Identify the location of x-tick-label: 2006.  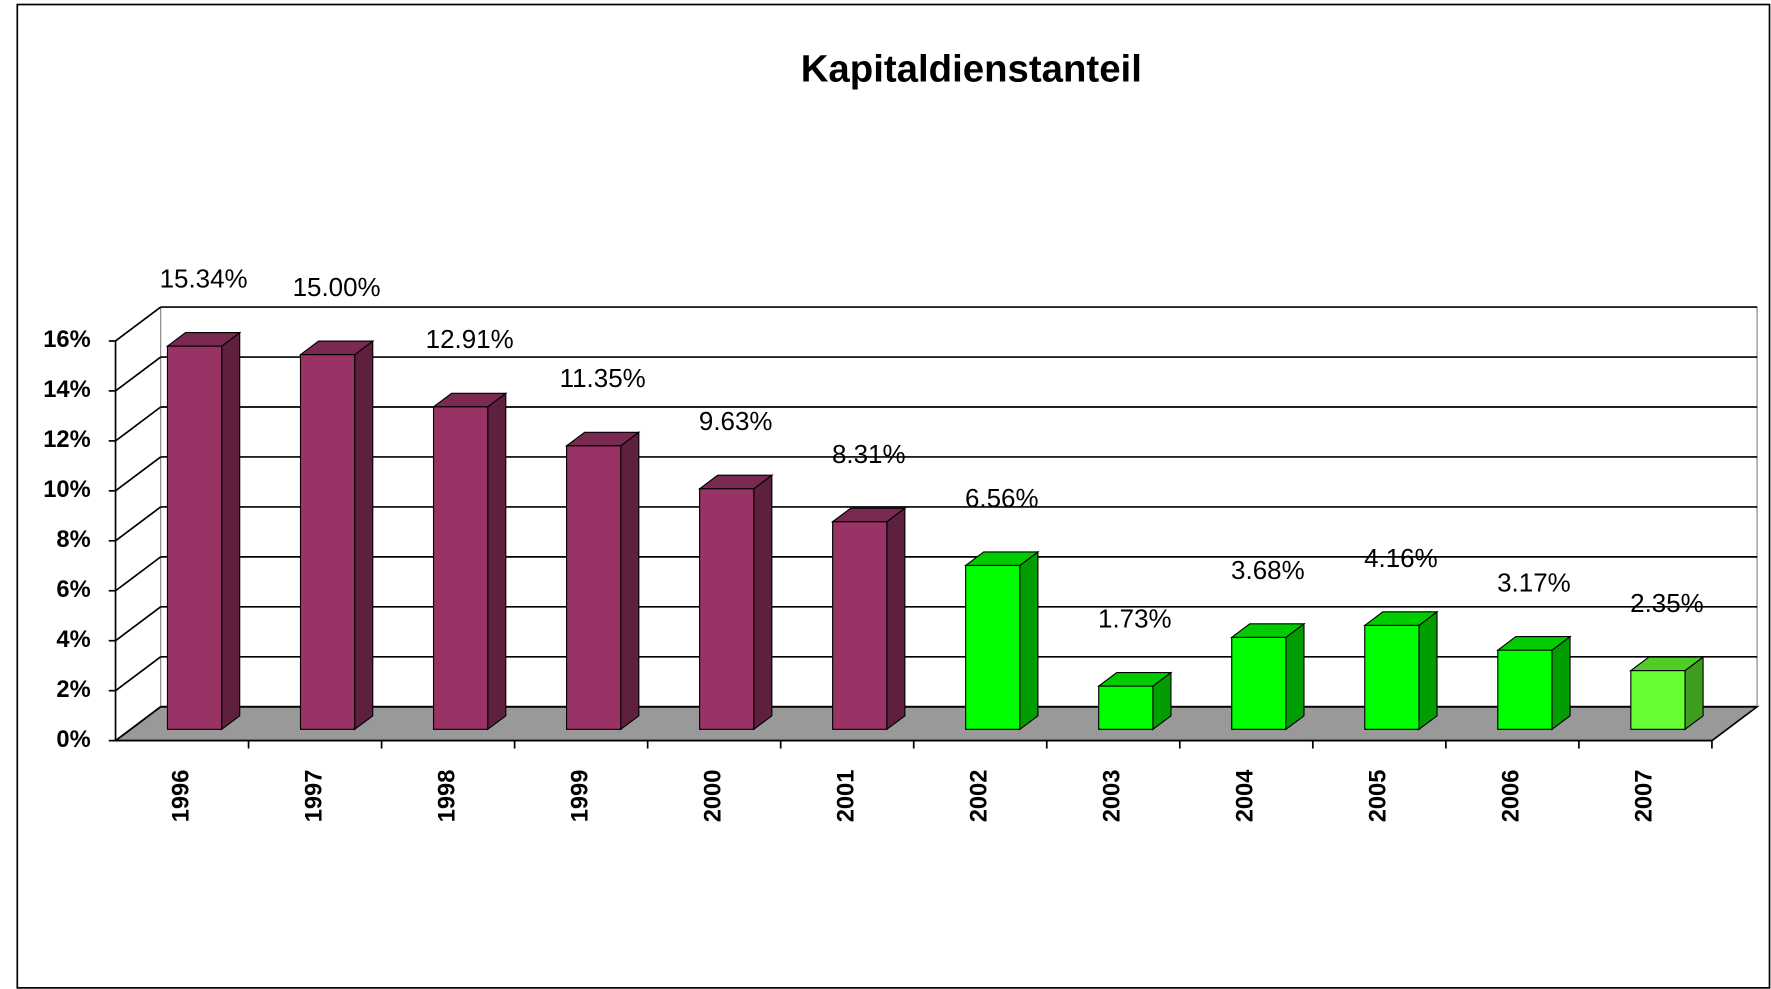
(1512, 796).